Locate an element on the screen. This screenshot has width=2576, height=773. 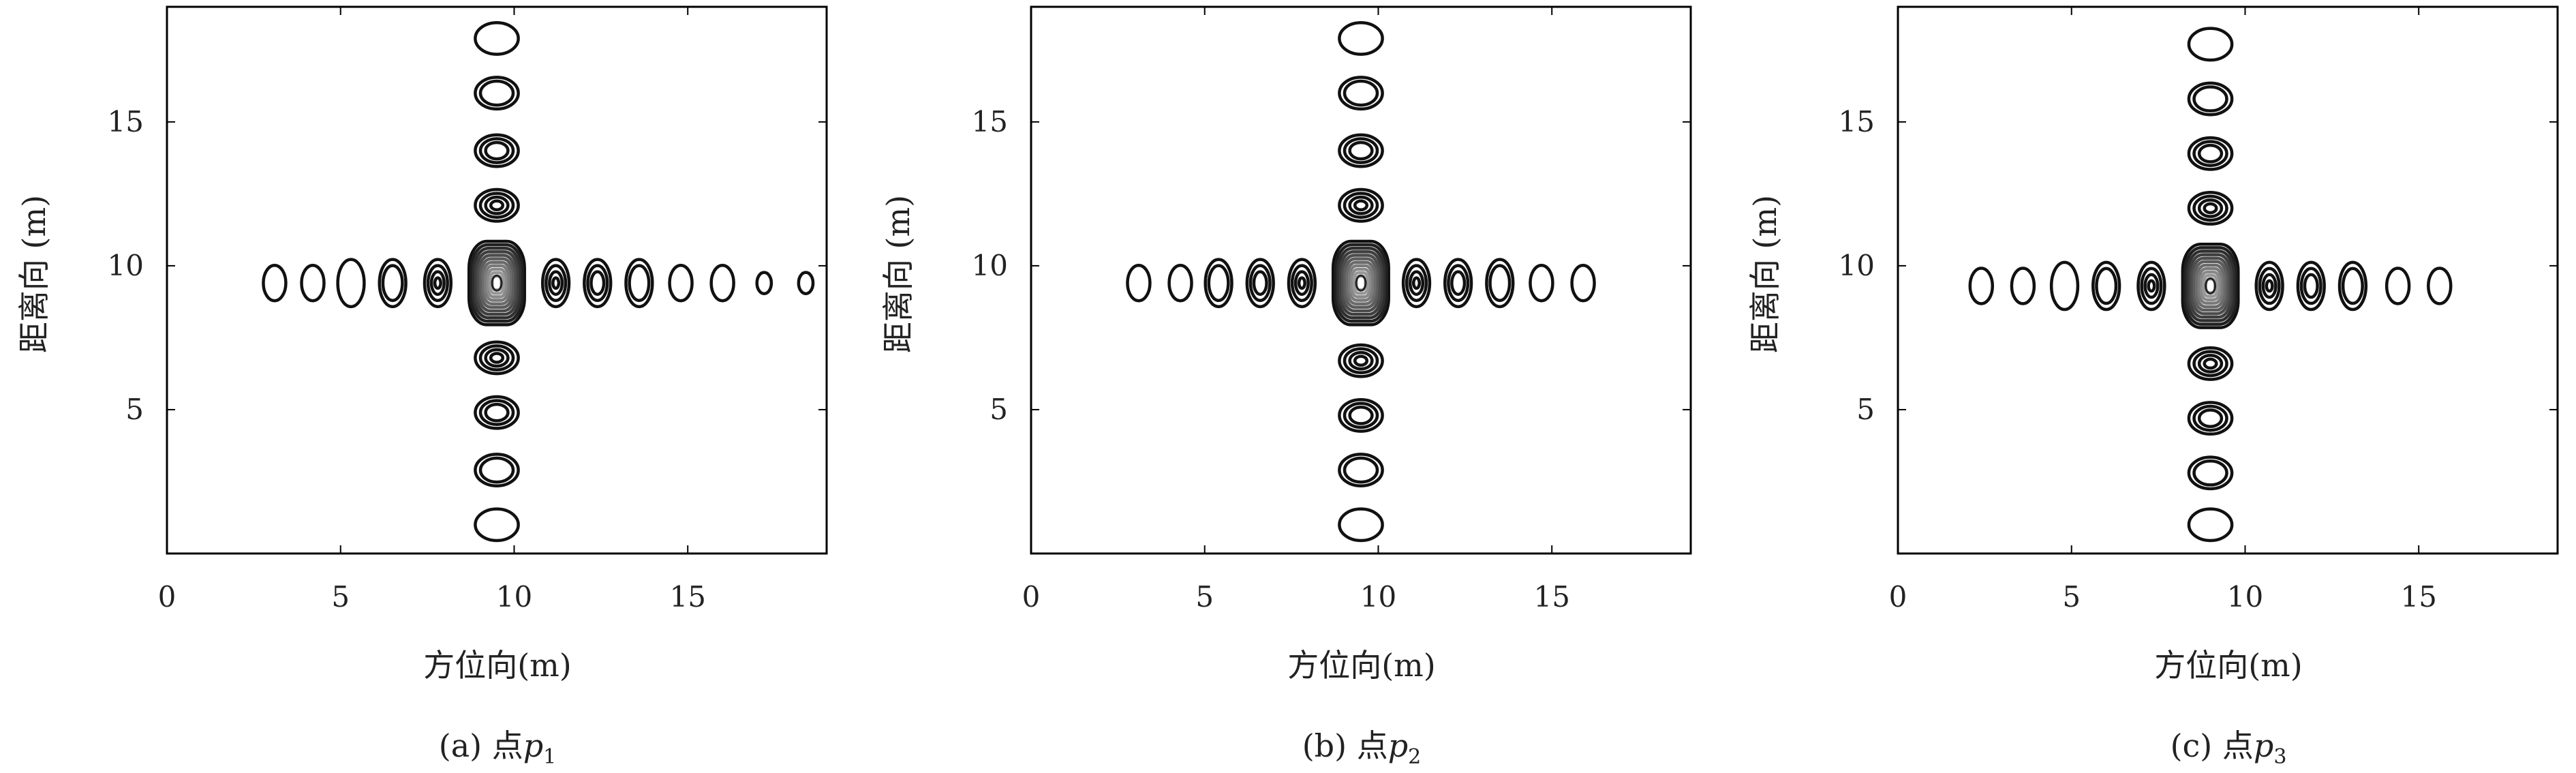
caption-text: (a) 点 is located at coordinates (481, 746).